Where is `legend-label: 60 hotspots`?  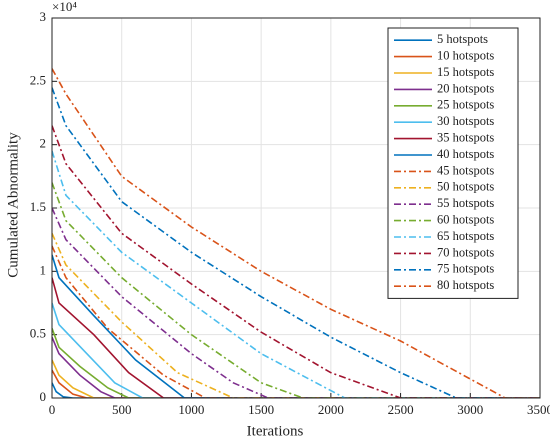
legend-label: 60 hotspots is located at coordinates (465, 219).